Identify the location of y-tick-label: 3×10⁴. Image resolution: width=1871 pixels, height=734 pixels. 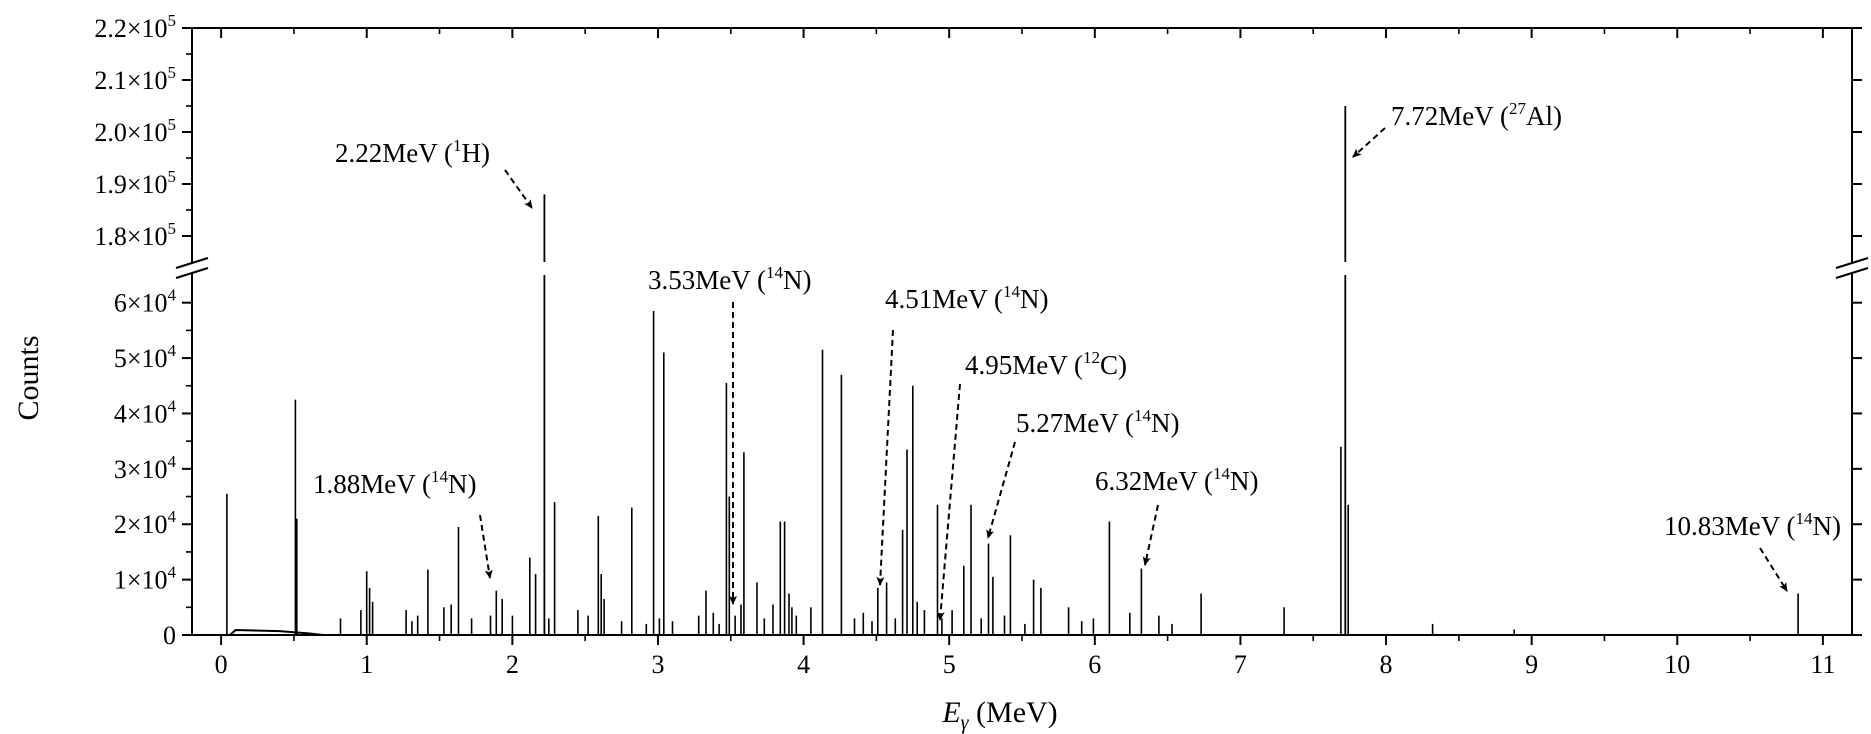
(145, 468).